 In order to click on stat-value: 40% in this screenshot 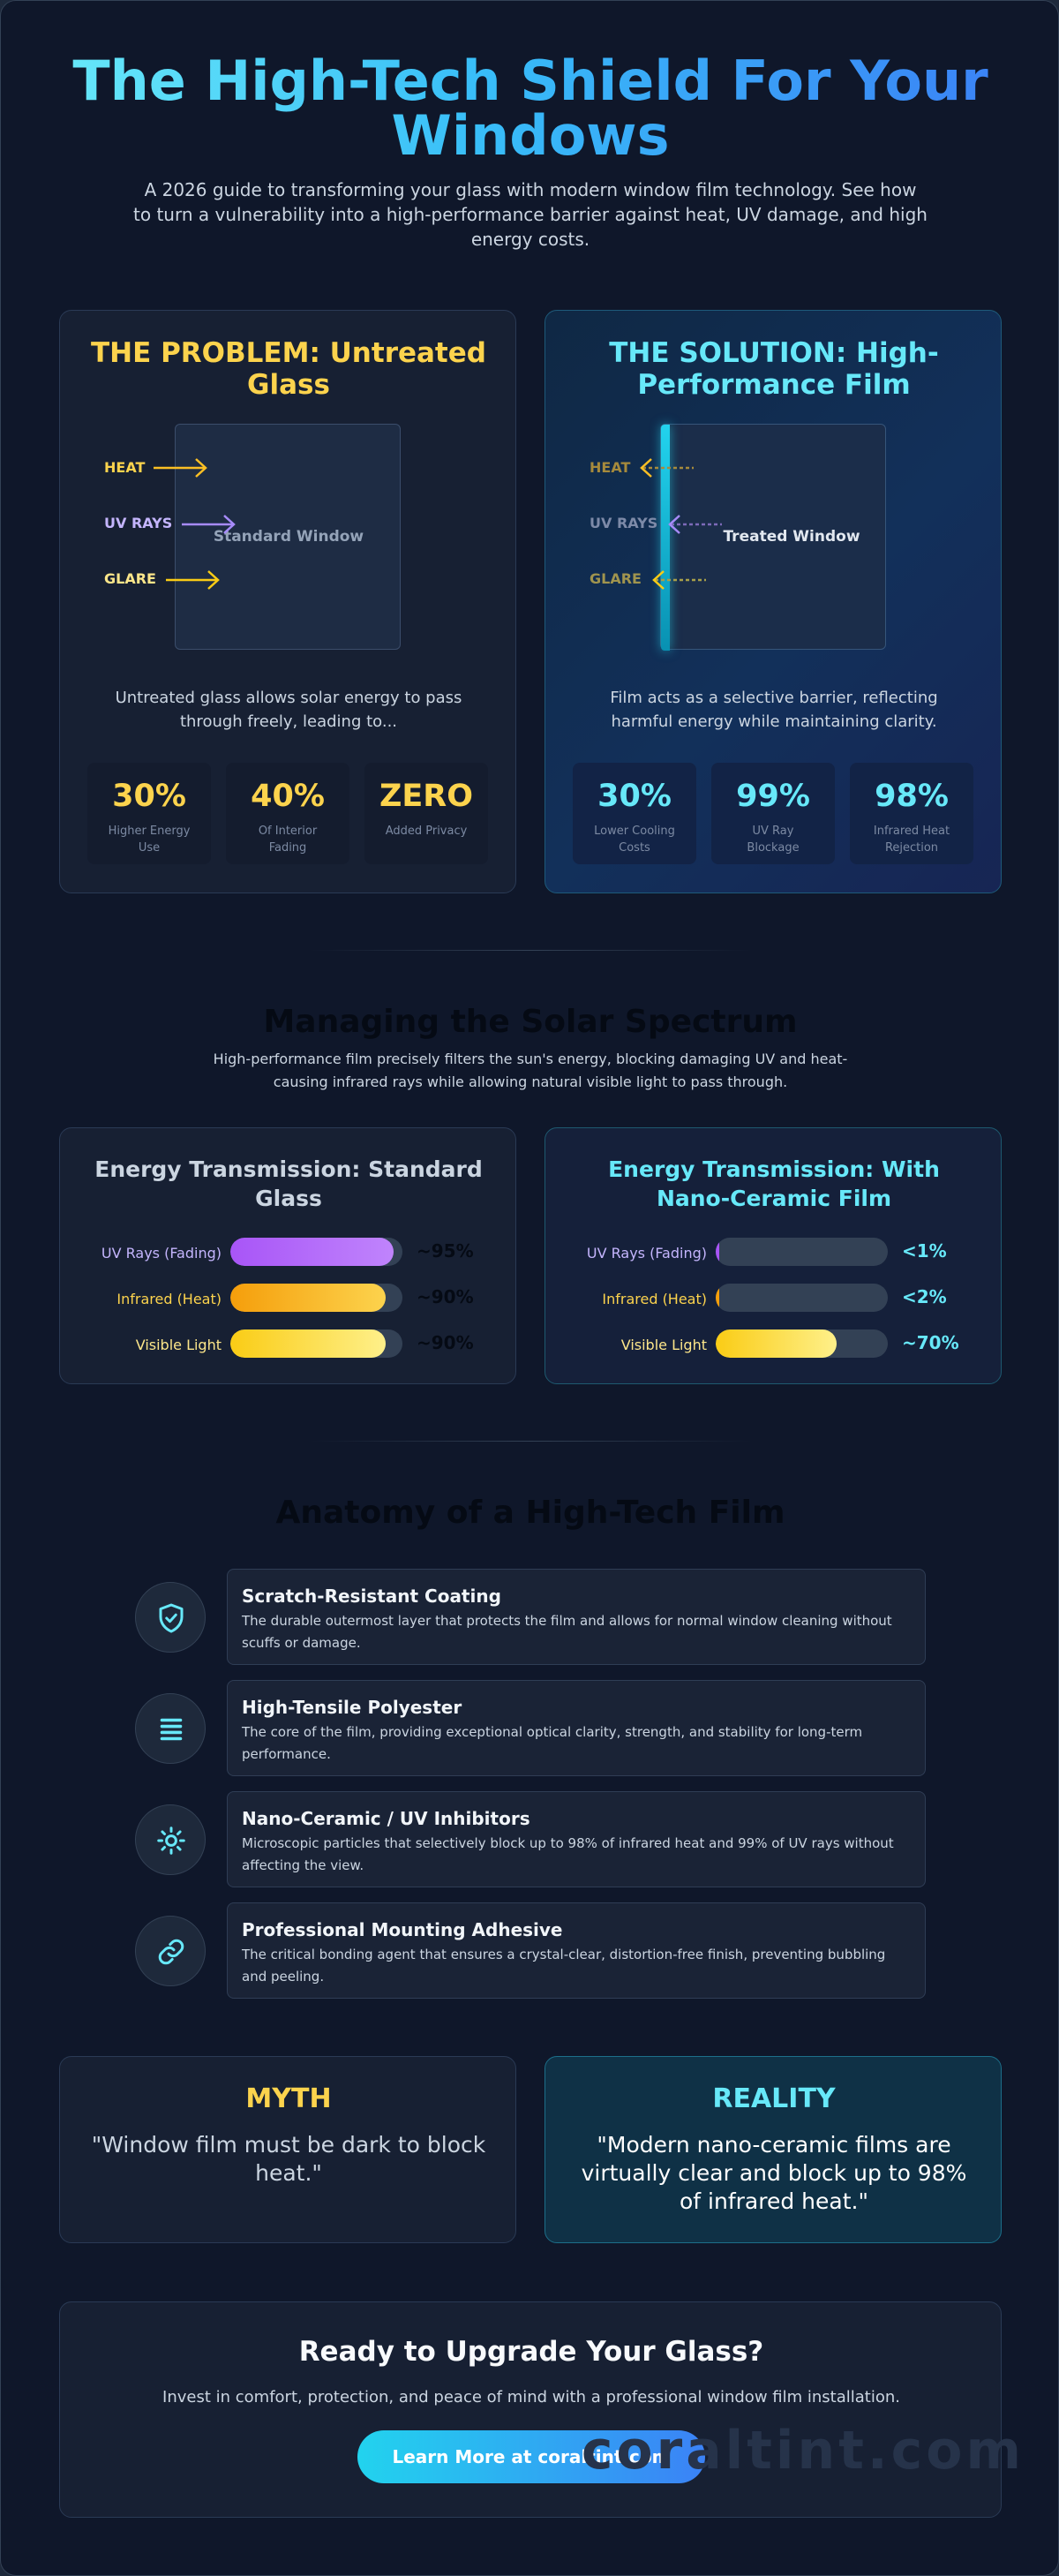, I will do `click(288, 797)`.